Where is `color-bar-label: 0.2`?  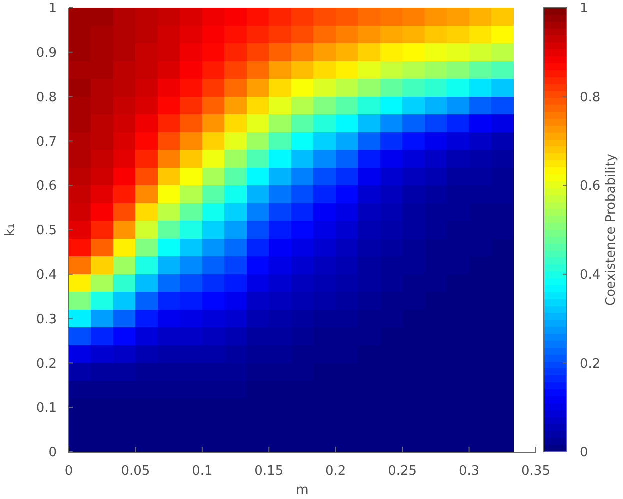
color-bar-label: 0.2 is located at coordinates (590, 364).